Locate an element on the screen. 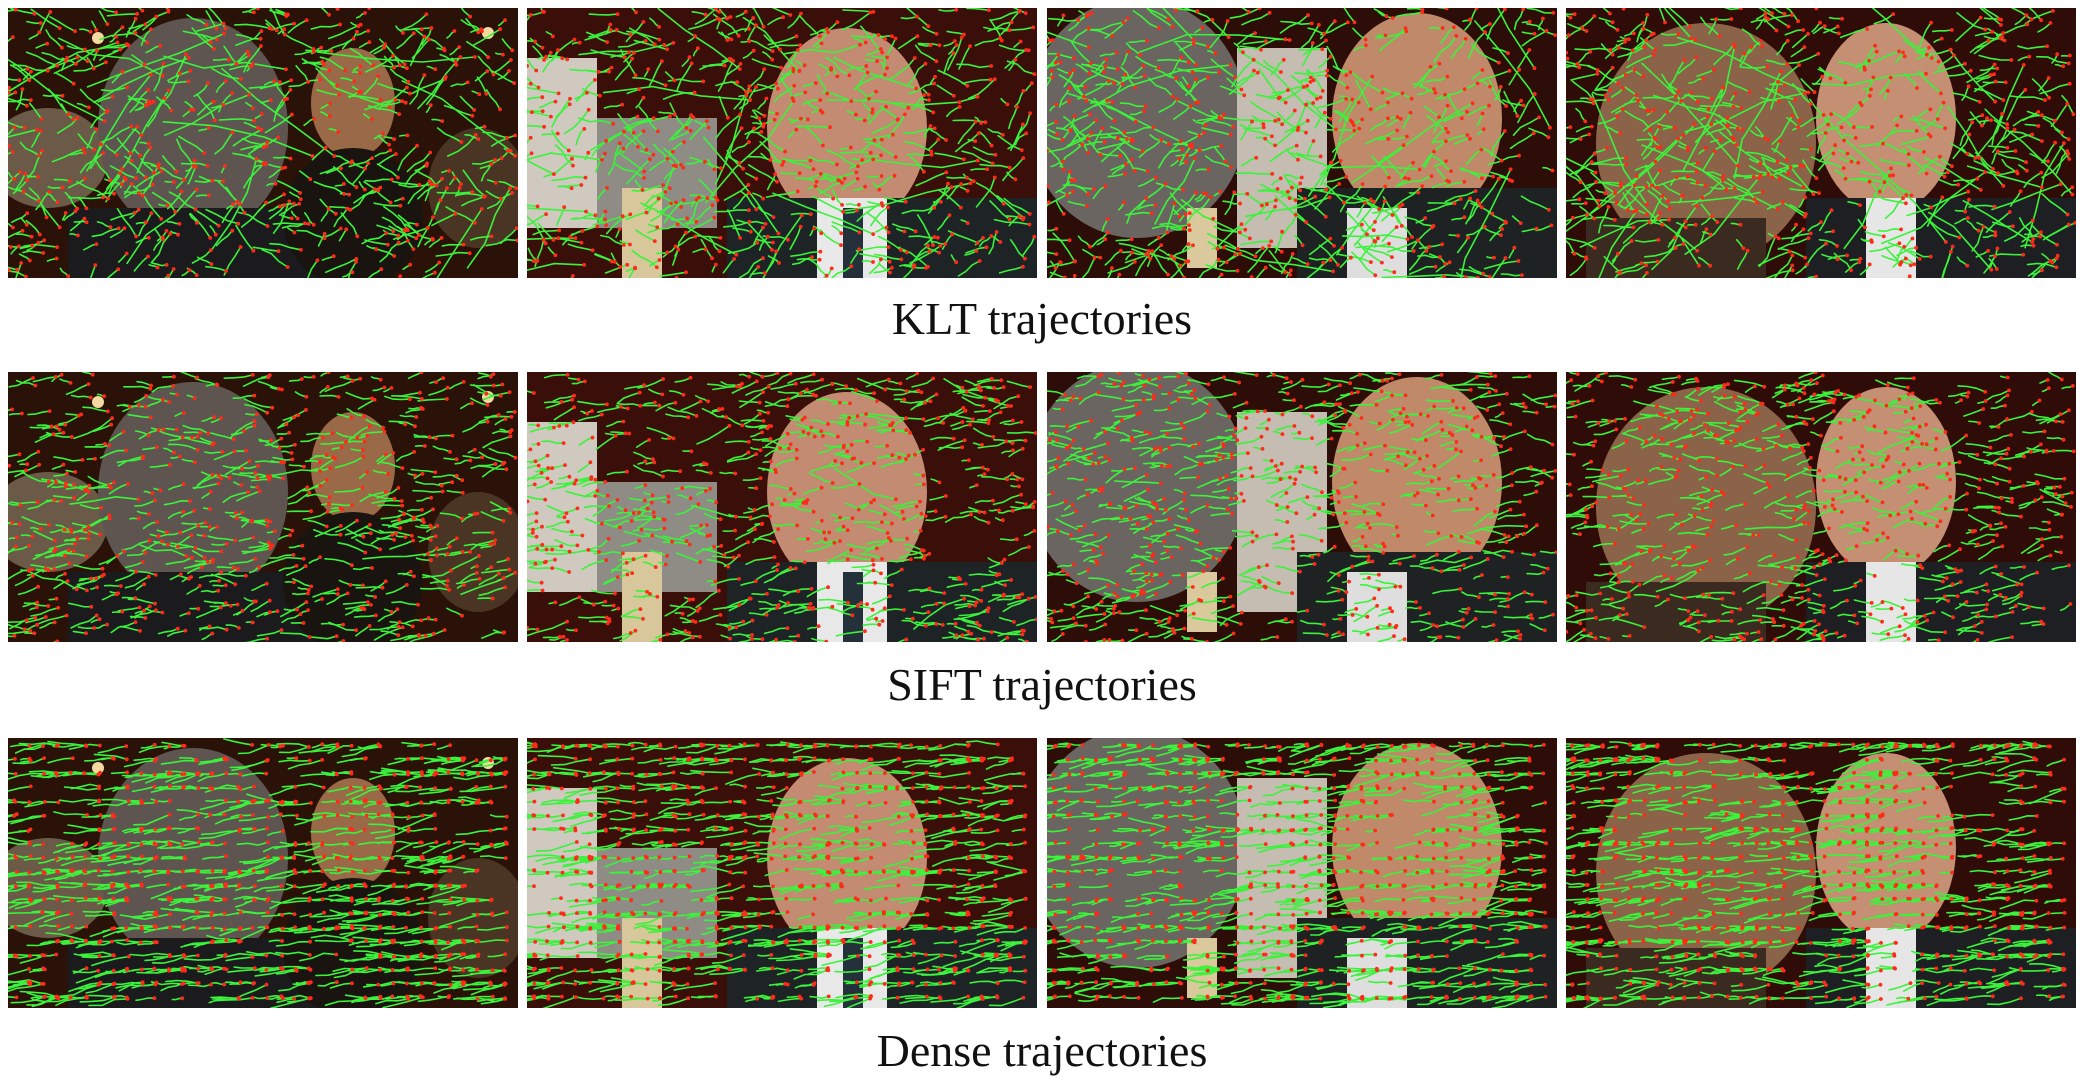  klt-frame-4-image is located at coordinates (1821, 143).